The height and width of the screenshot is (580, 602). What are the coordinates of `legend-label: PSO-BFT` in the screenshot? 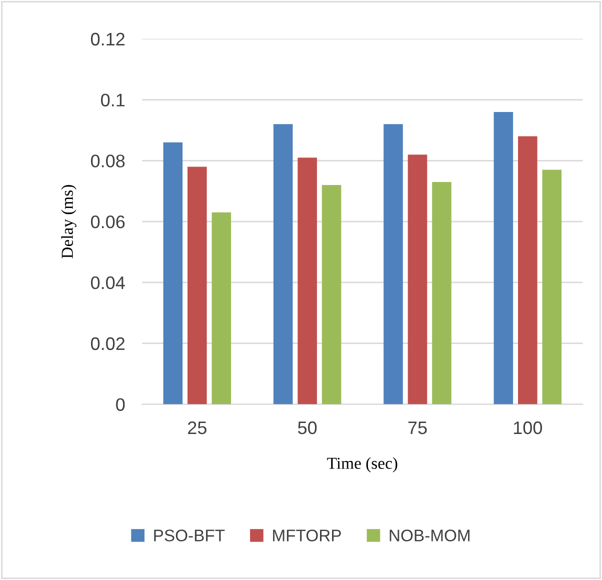 It's located at (189, 536).